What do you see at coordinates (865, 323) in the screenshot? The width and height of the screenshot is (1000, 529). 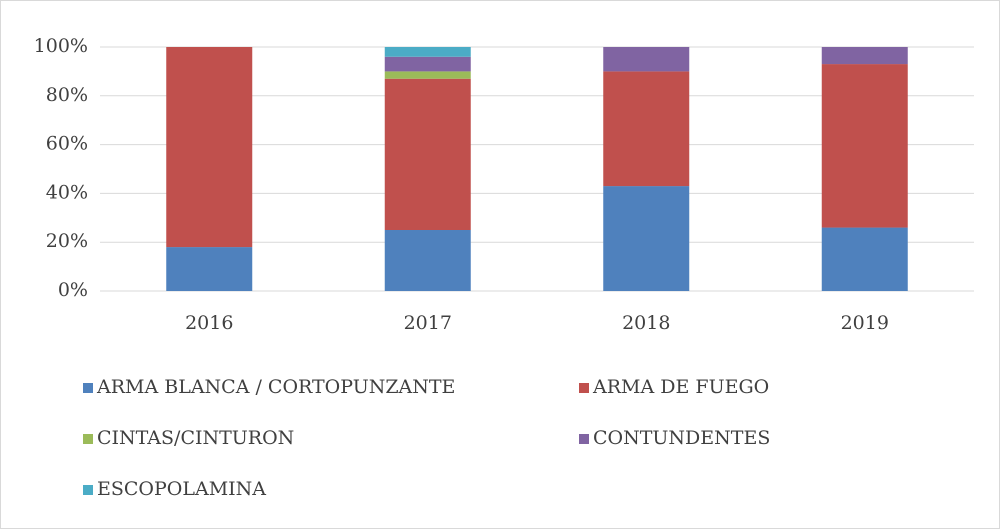 I see `x-tick-label: 2019` at bounding box center [865, 323].